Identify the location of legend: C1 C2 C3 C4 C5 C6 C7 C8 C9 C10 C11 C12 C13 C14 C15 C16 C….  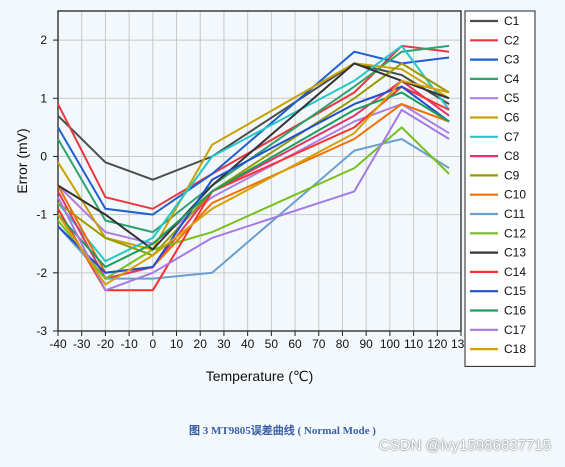
(500, 188).